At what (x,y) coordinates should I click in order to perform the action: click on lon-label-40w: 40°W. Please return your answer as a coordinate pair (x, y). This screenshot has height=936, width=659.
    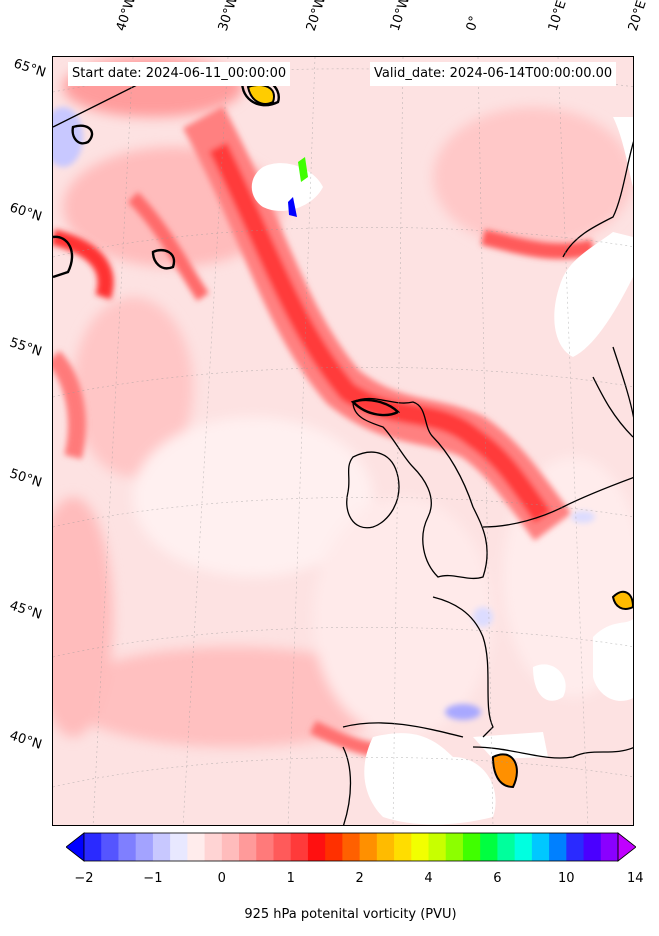
    Looking at the image, I should click on (126, 16).